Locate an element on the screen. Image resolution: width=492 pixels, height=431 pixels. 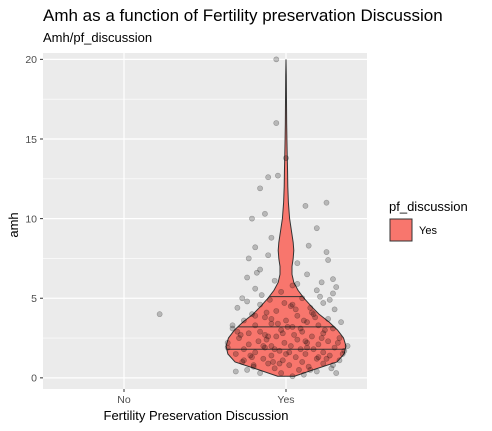
y-tick-label: 0 is located at coordinates (34, 379).